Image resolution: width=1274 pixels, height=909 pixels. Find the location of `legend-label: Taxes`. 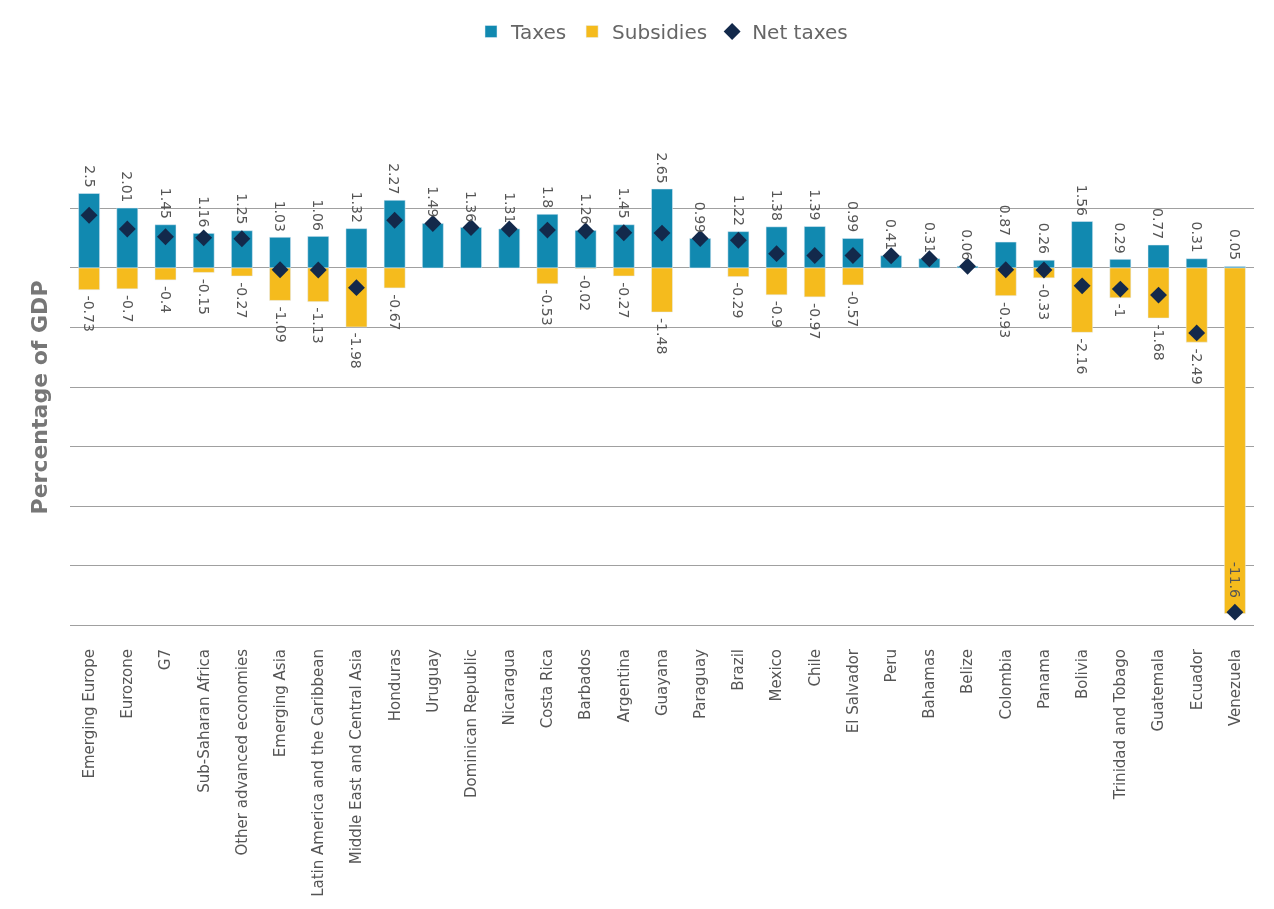

legend-label: Taxes is located at coordinates (538, 32).